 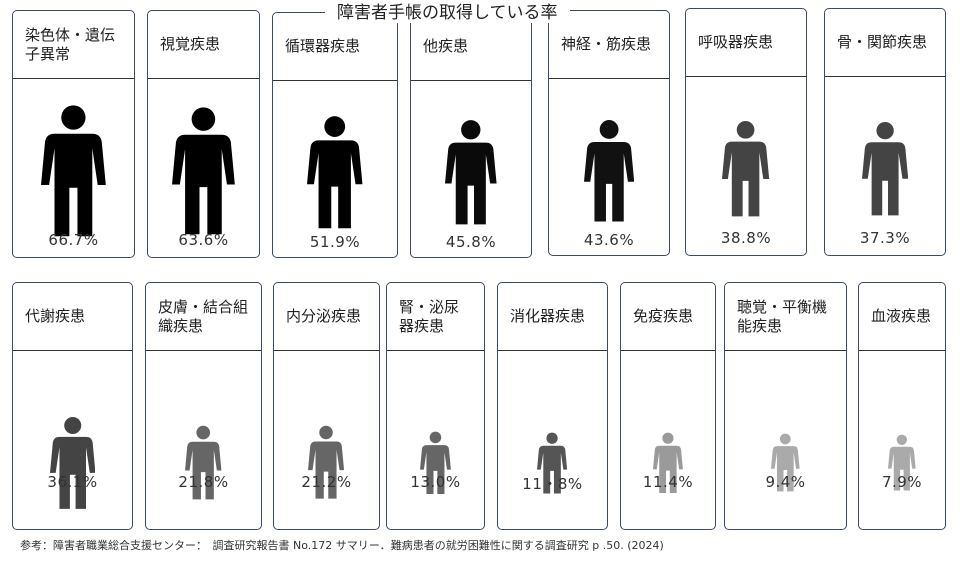 I want to click on value-label: 36.1%, so click(x=72, y=482).